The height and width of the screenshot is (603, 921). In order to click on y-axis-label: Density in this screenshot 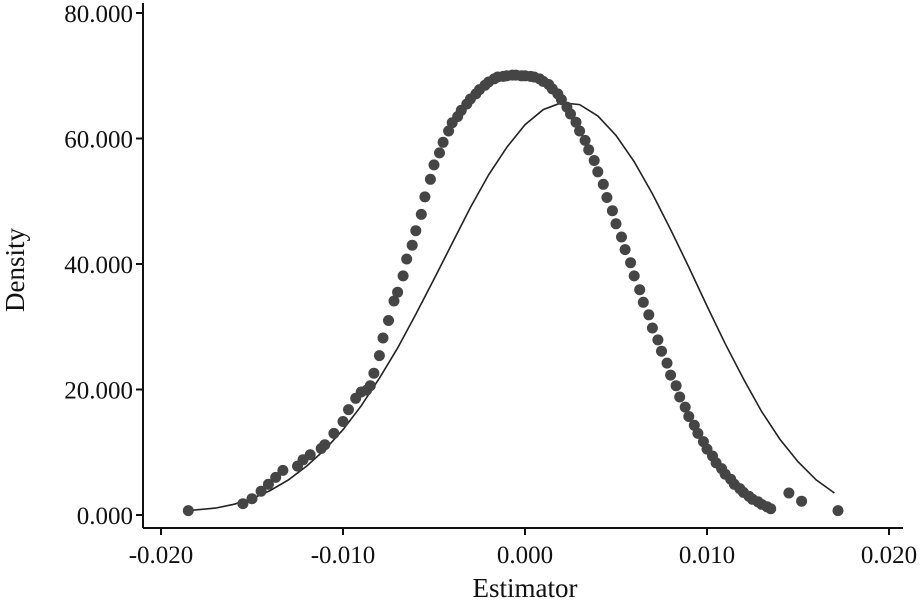, I will do `click(15, 270)`.